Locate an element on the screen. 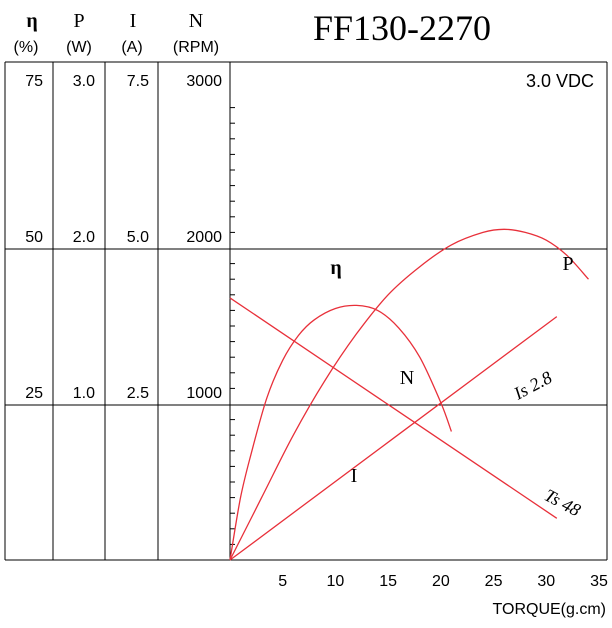 This screenshot has width=612, height=628. series-efficiency-line is located at coordinates (341, 432).